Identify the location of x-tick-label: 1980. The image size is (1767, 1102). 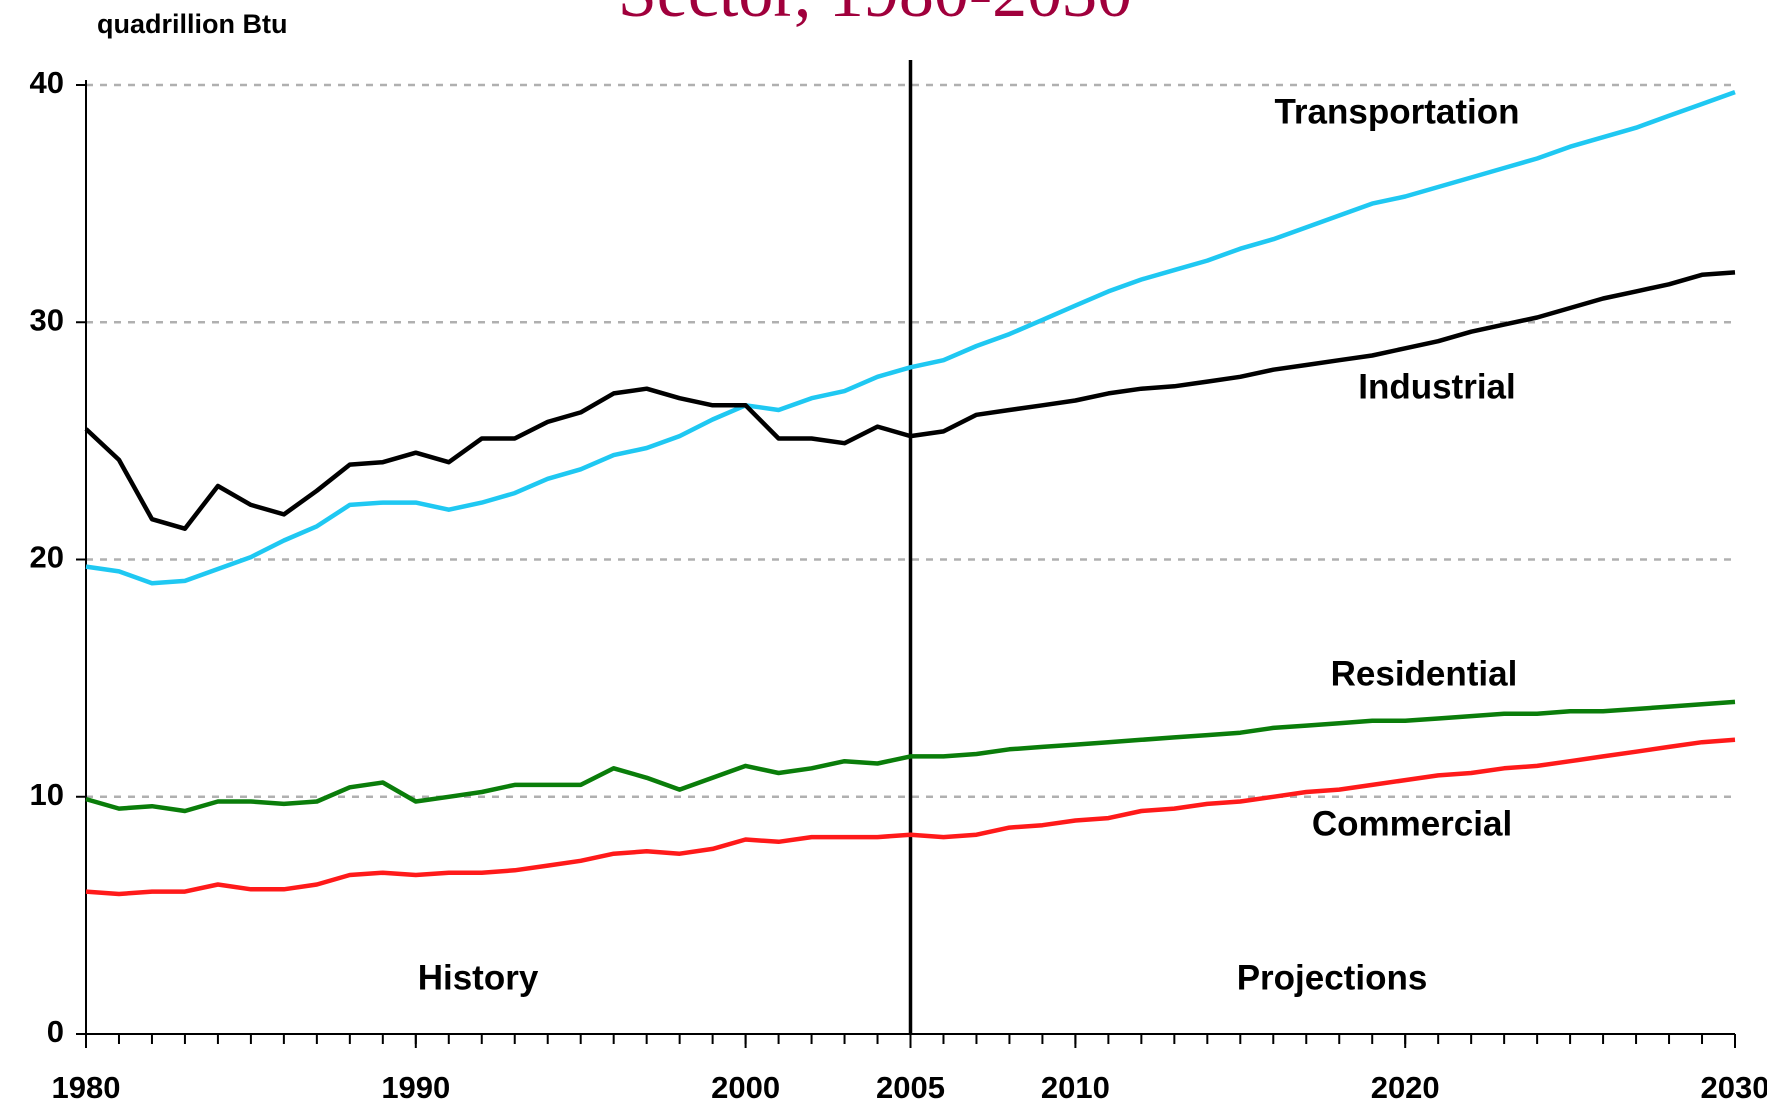
(86, 1086).